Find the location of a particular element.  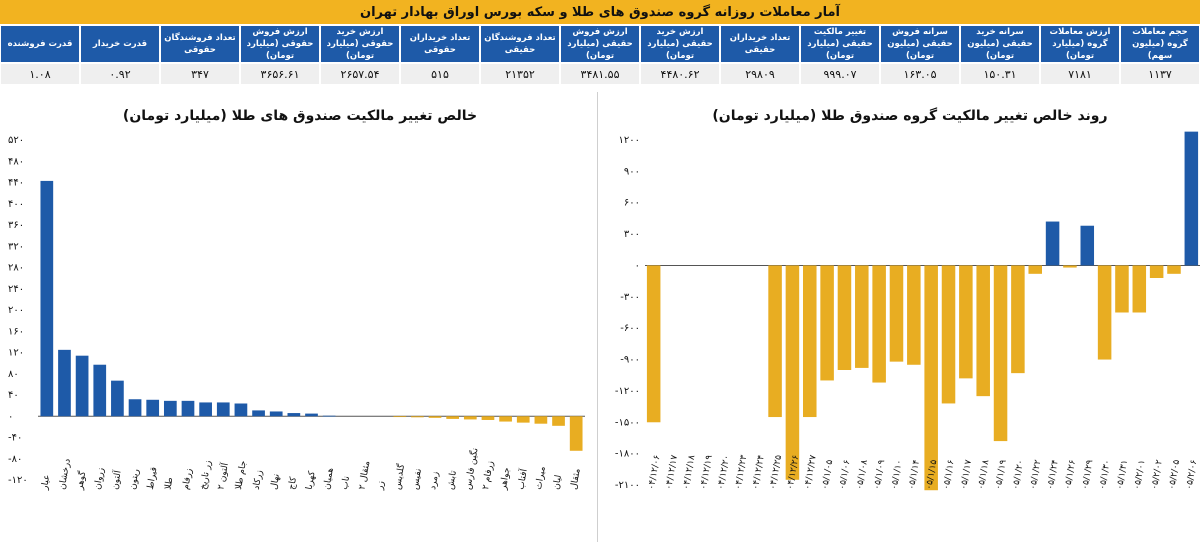

stat-value: ۲۱۳۵۲ is located at coordinates (520, 74).